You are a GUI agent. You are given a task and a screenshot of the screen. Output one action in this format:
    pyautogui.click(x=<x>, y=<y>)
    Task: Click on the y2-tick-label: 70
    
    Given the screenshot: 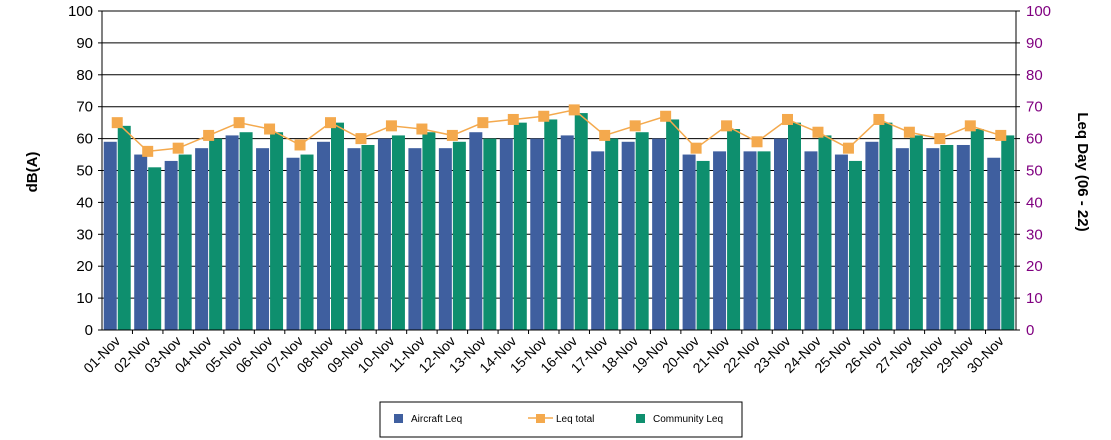 What is the action you would take?
    pyautogui.click(x=1034, y=107)
    